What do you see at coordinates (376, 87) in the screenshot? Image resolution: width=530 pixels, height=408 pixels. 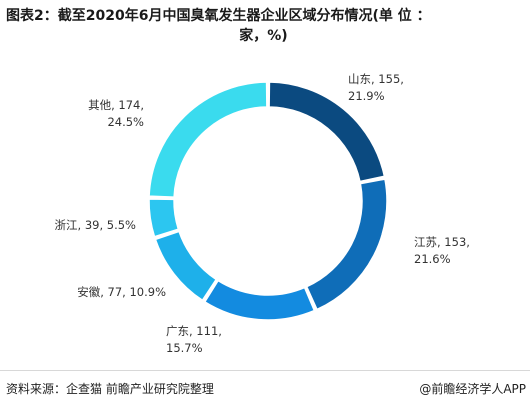 I see `donut-label-0: 山东, 155, 21.9%` at bounding box center [376, 87].